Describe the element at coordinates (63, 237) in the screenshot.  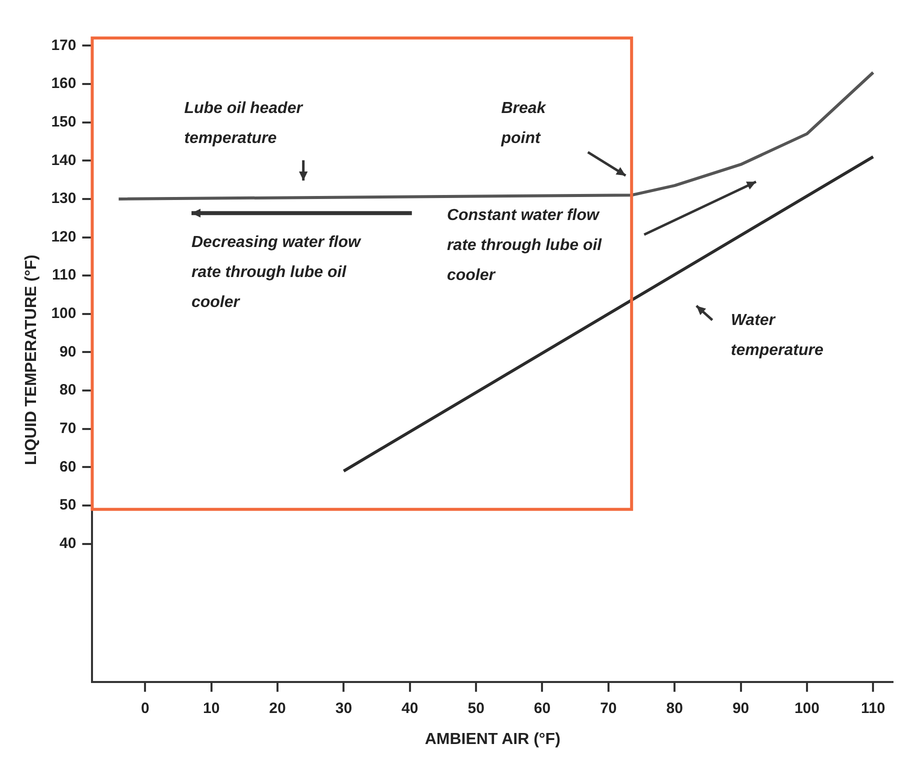
I see `y-tick-label: 120` at that location.